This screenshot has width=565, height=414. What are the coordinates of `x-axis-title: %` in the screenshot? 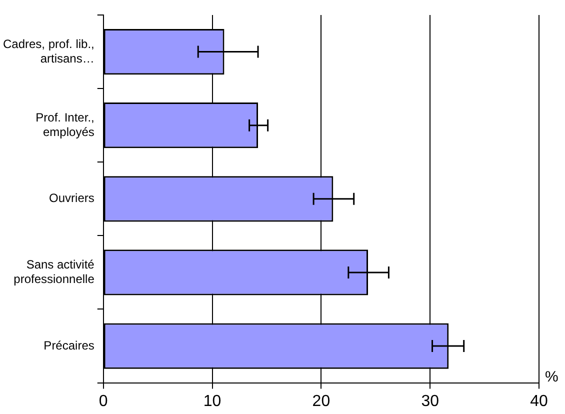 It's located at (551, 377).